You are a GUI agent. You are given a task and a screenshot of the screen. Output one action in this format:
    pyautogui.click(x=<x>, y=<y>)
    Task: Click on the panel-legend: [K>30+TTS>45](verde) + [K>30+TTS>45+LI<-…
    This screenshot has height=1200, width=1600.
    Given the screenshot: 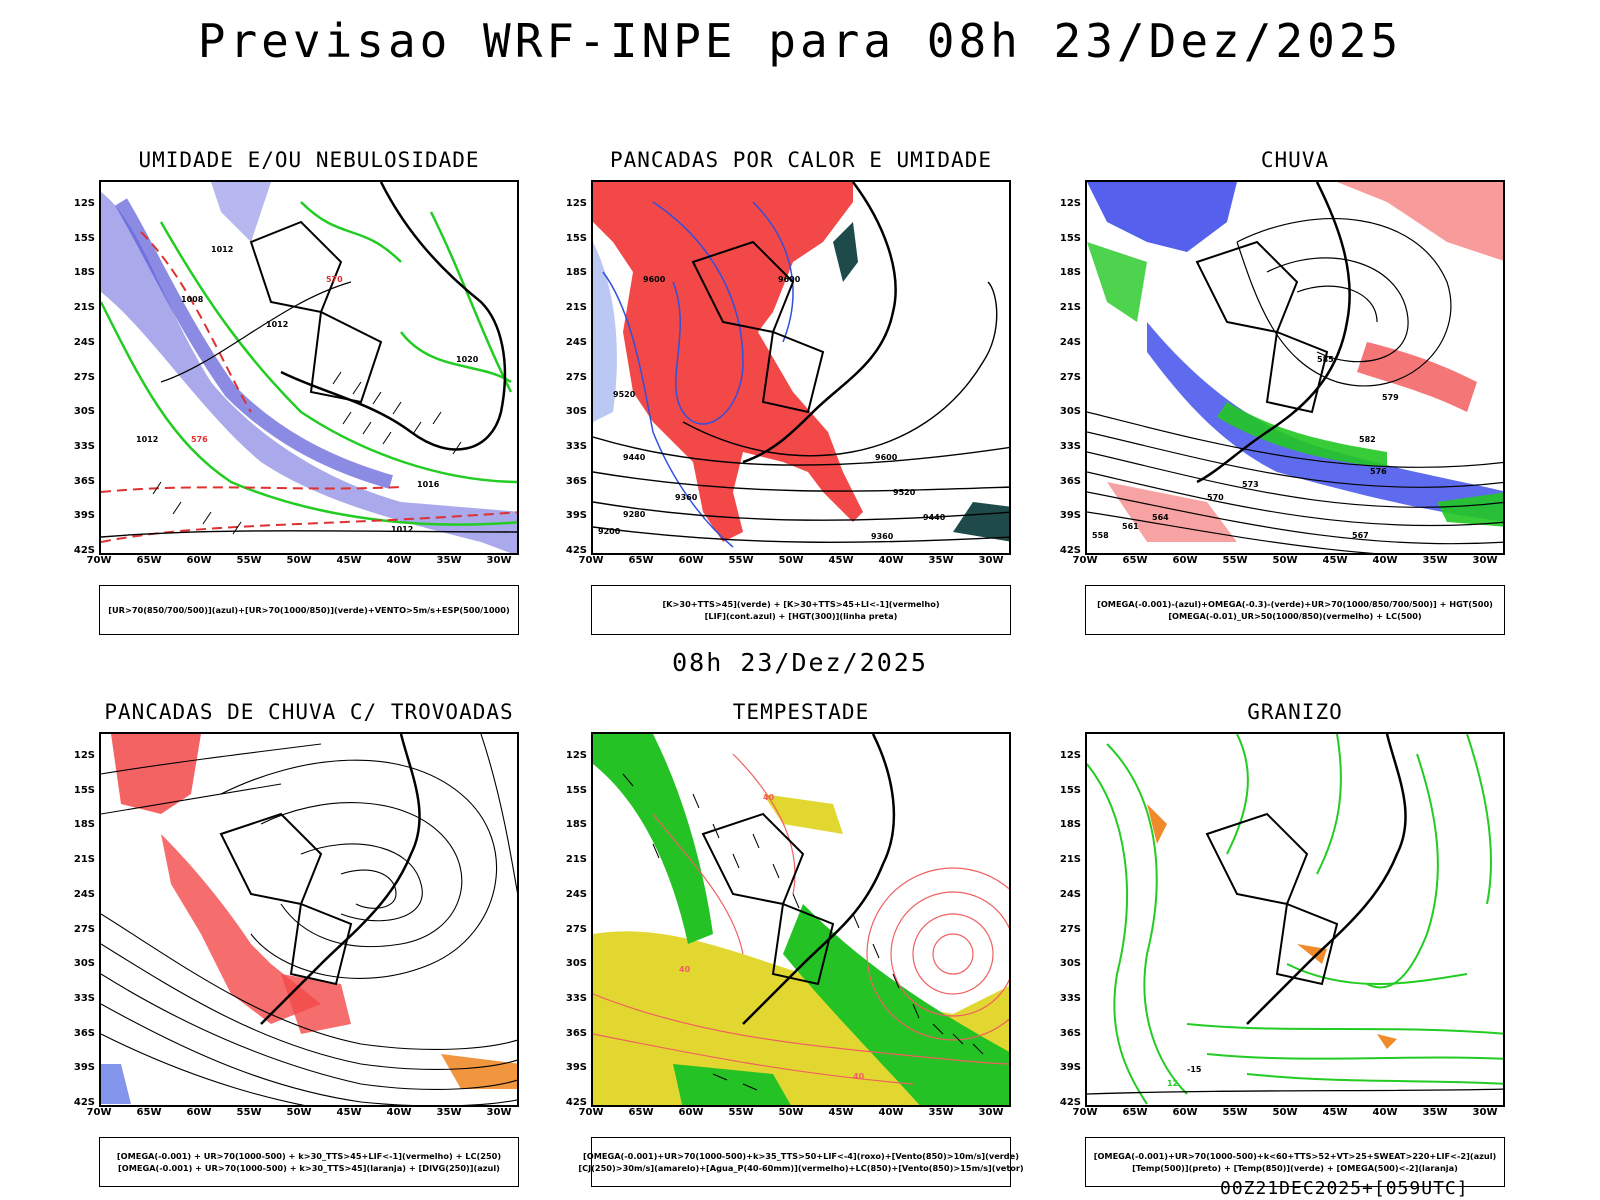 What is the action you would take?
    pyautogui.click(x=801, y=610)
    